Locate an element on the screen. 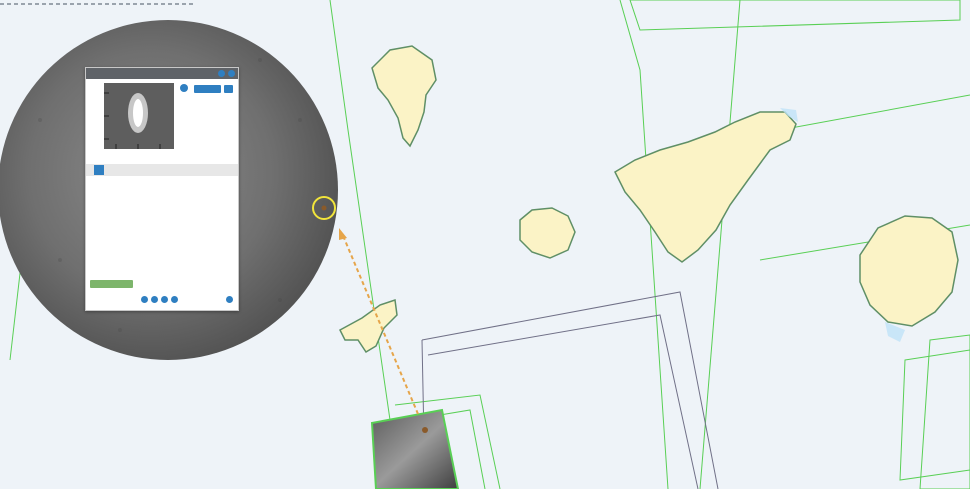 Image resolution: width=970 pixels, height=489 pixels. island-tenerife is located at coordinates (705, 187).